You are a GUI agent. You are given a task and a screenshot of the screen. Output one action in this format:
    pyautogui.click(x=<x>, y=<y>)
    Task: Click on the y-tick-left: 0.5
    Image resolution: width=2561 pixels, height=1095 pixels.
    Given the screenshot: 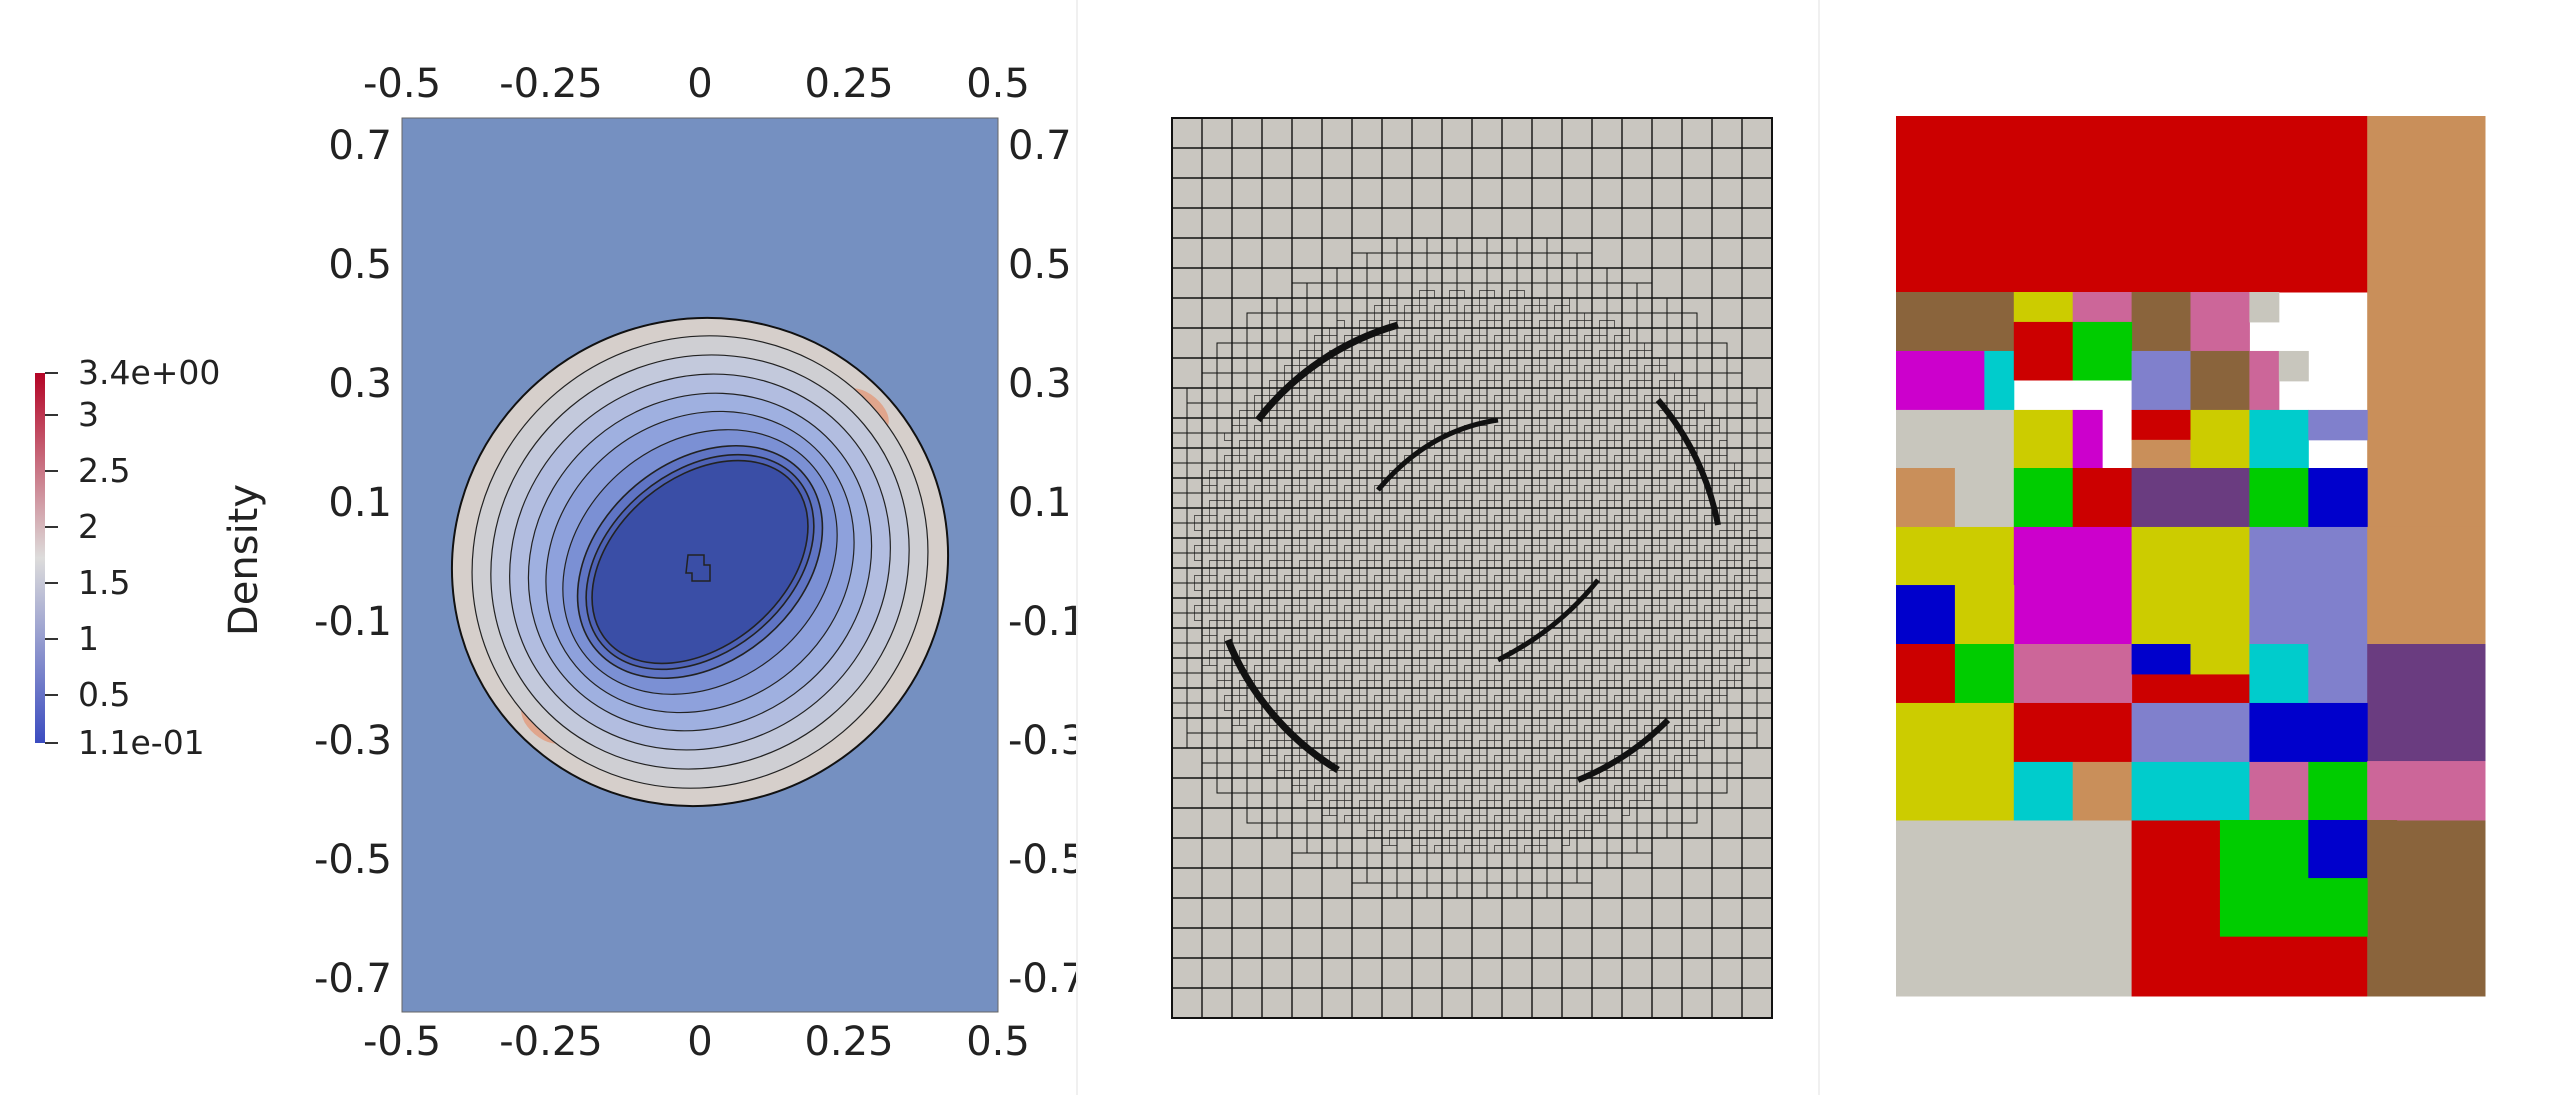 What is the action you would take?
    pyautogui.click(x=360, y=265)
    